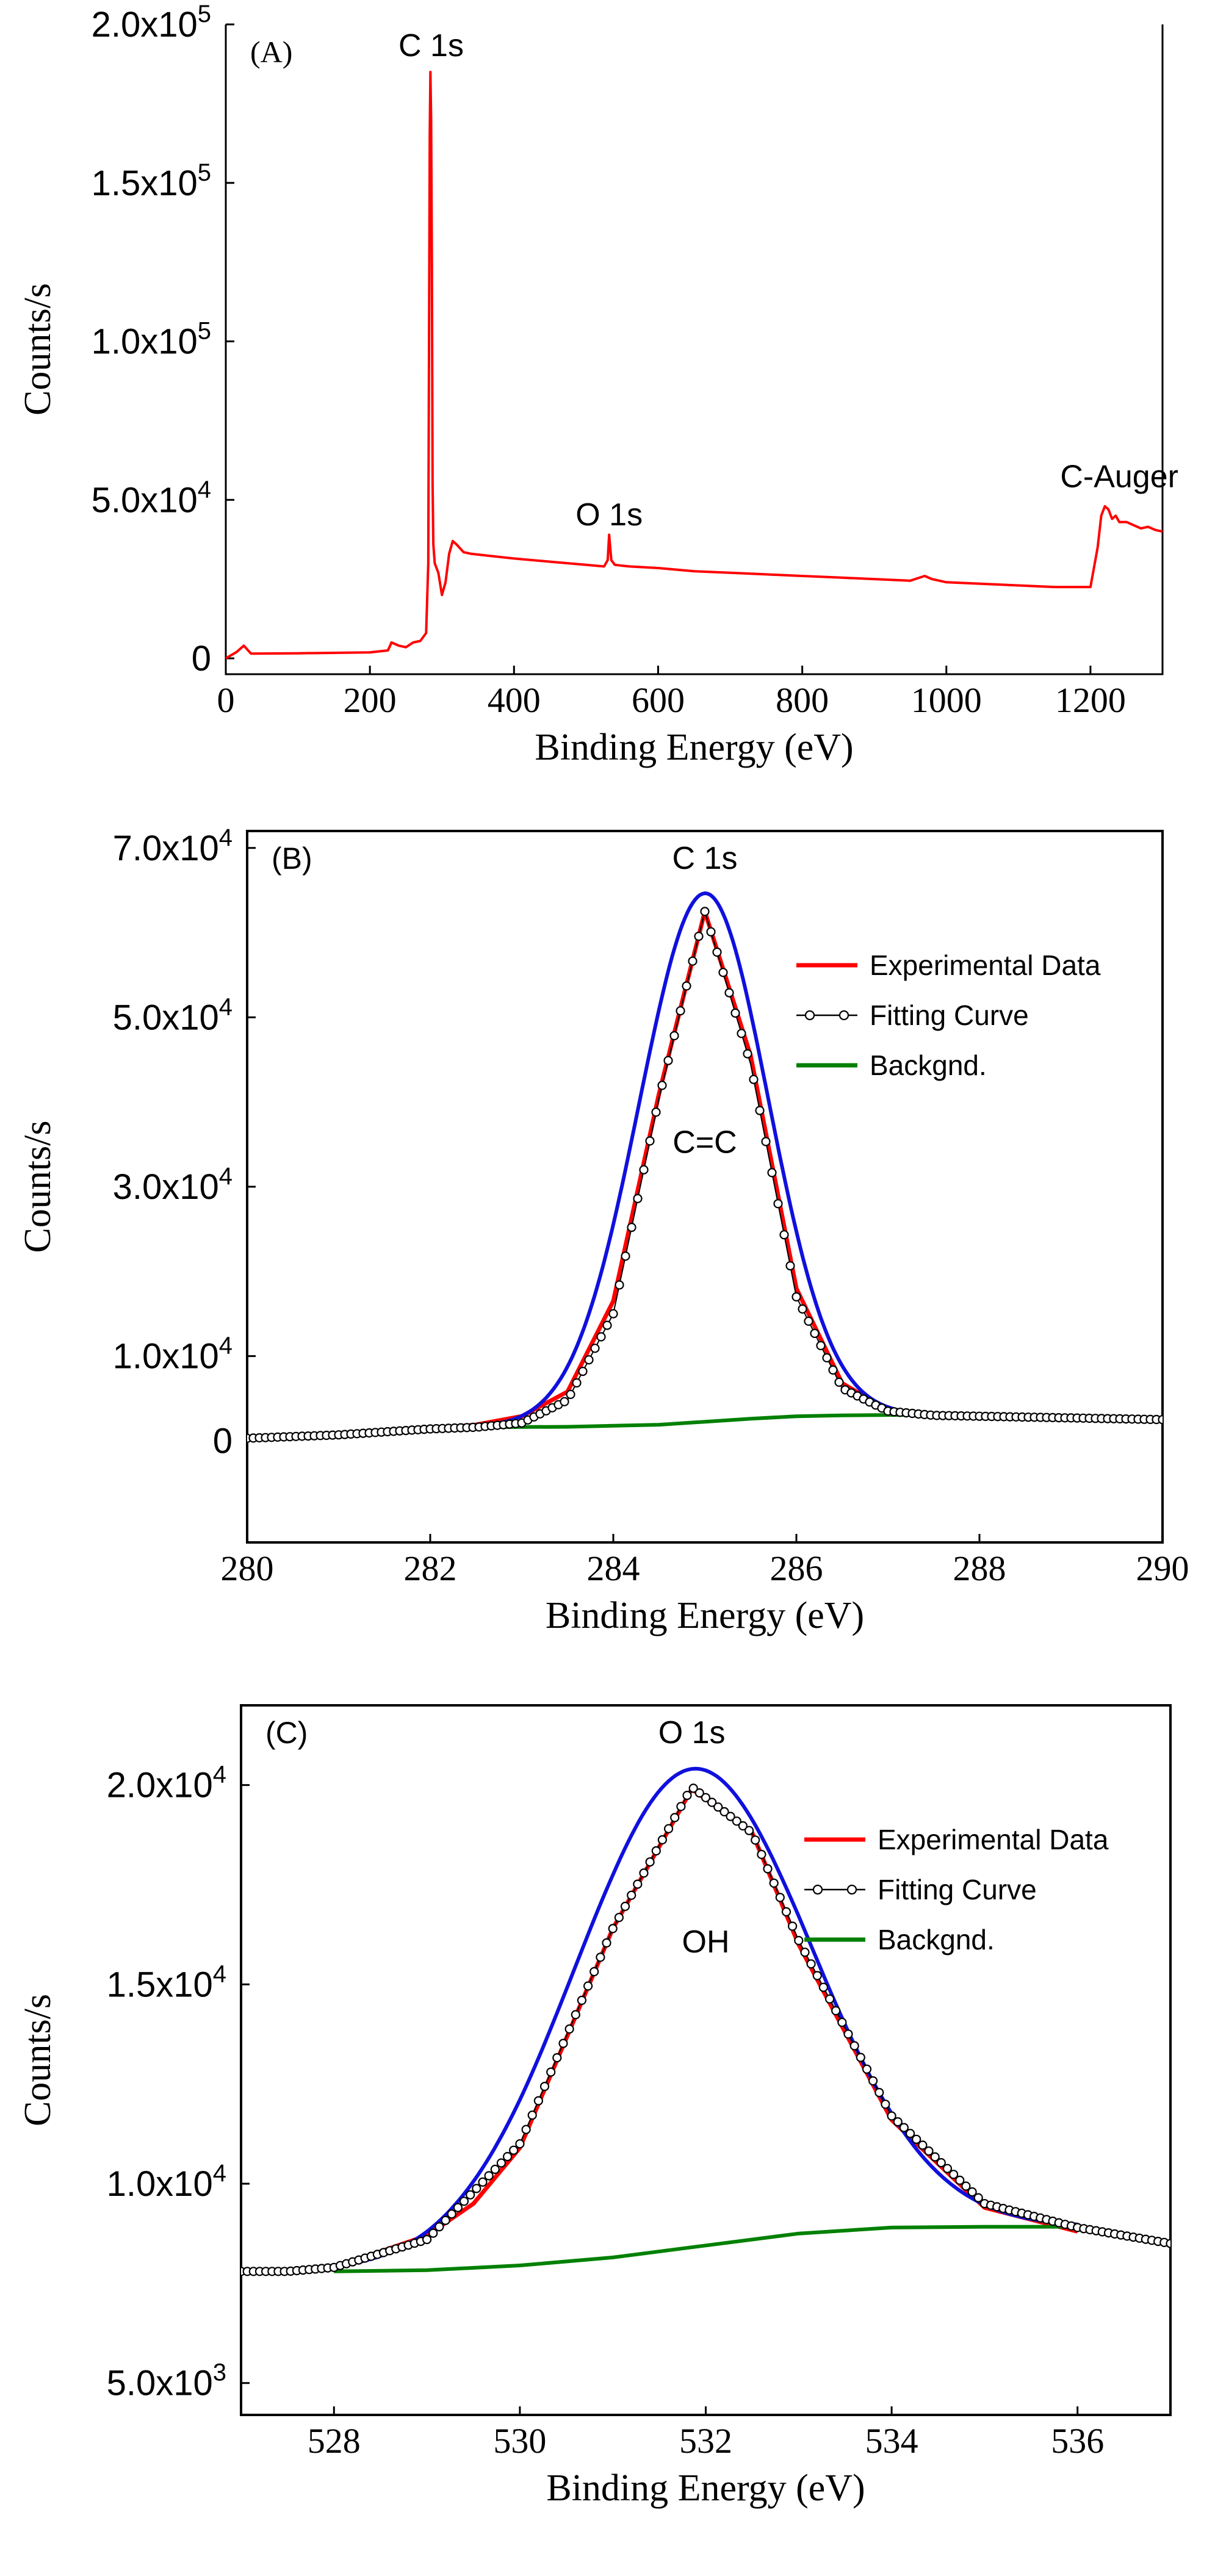 Image resolution: width=1215 pixels, height=2576 pixels. I want to click on x-tick-label: 534, so click(892, 2441).